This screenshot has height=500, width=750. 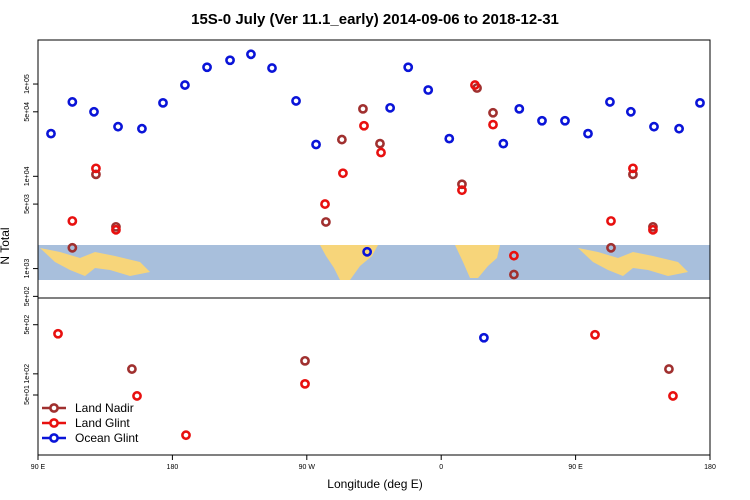 What do you see at coordinates (27, 395) in the screenshot?
I see `y-tick-label: 5e+01` at bounding box center [27, 395].